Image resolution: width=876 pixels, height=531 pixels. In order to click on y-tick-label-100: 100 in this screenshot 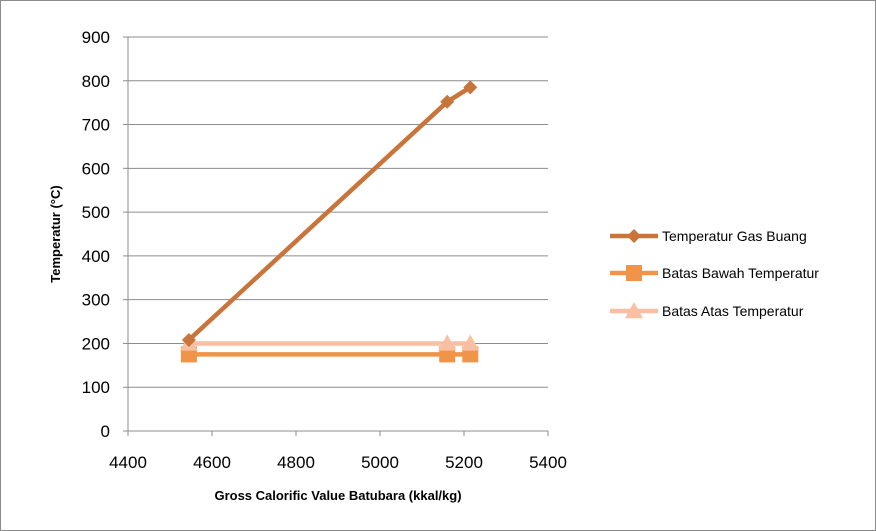, I will do `click(96, 387)`.